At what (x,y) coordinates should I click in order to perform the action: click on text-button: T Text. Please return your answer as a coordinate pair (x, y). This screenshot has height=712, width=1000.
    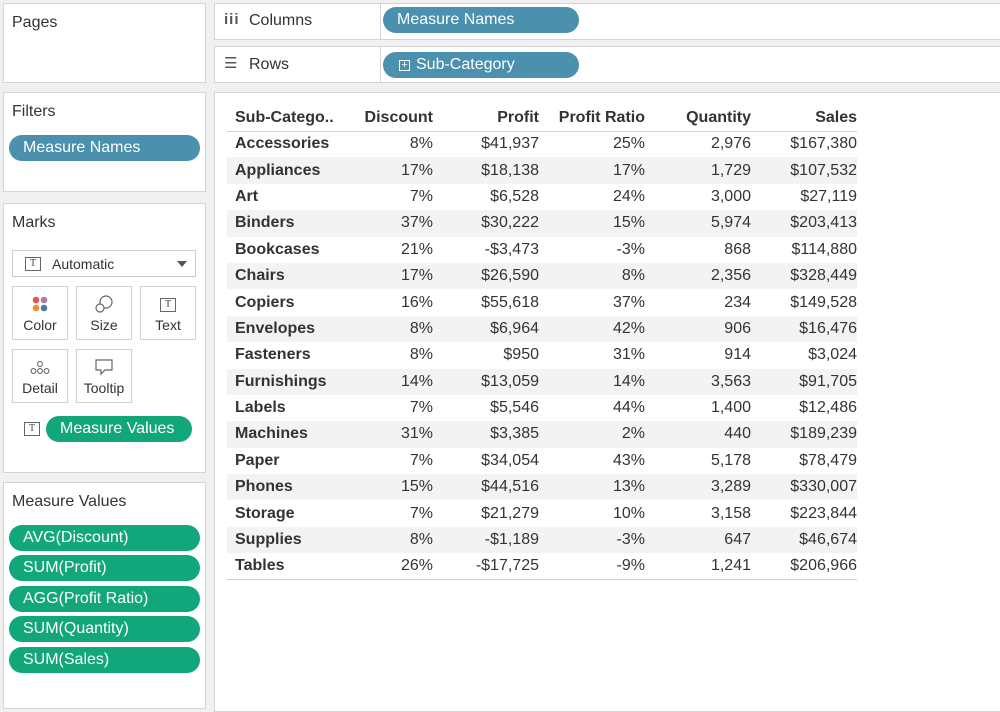
    Looking at the image, I should click on (168, 313).